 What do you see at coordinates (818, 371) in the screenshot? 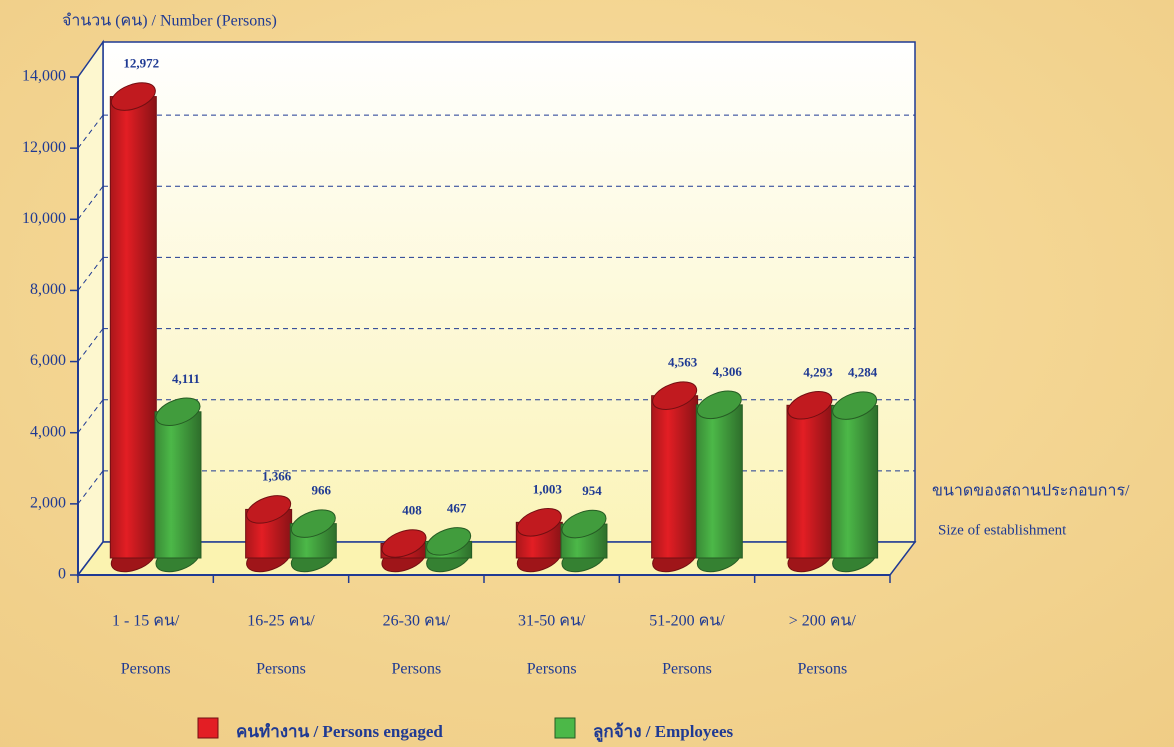
I see `data-label: 4,293` at bounding box center [818, 371].